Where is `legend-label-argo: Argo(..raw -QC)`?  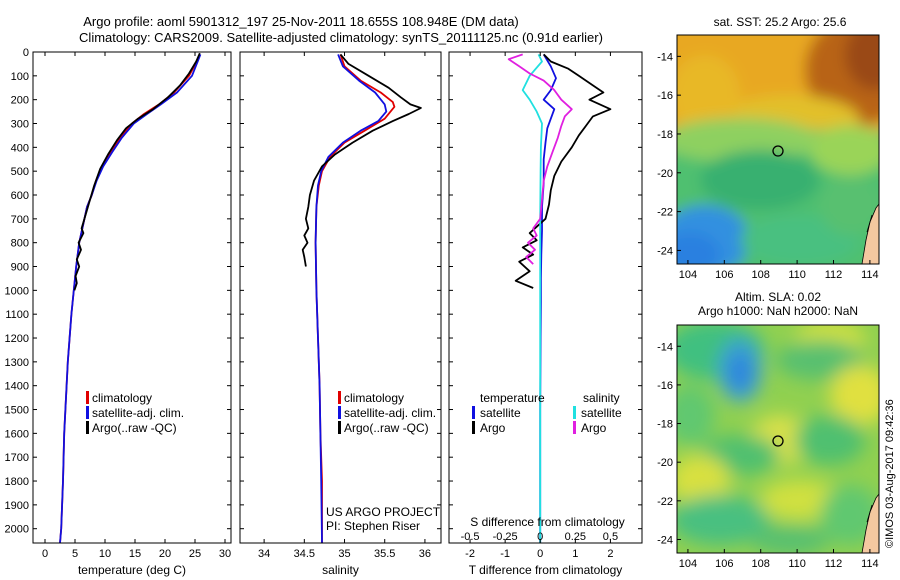 legend-label-argo: Argo(..raw -QC) is located at coordinates (134, 428).